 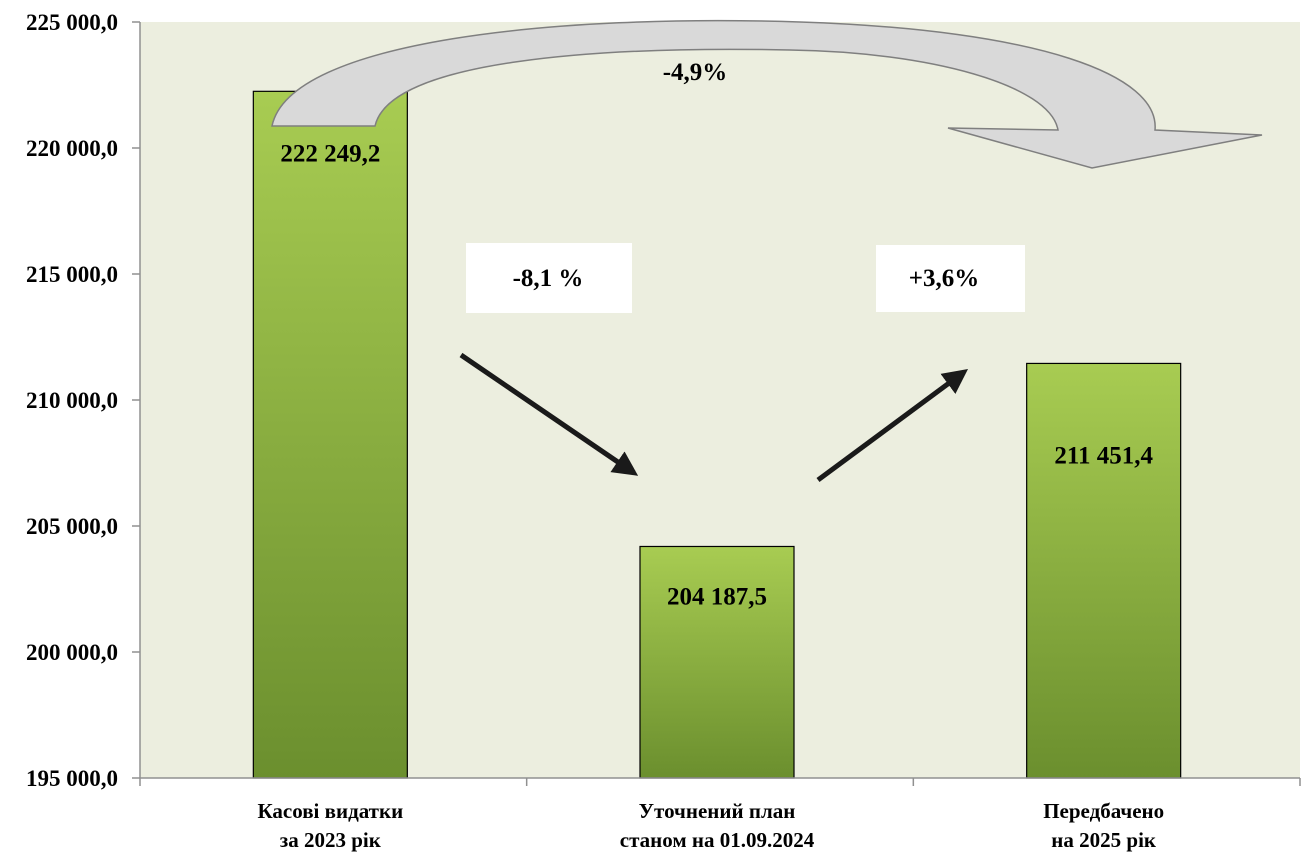 What do you see at coordinates (549, 414) in the screenshot?
I see `arrow-down` at bounding box center [549, 414].